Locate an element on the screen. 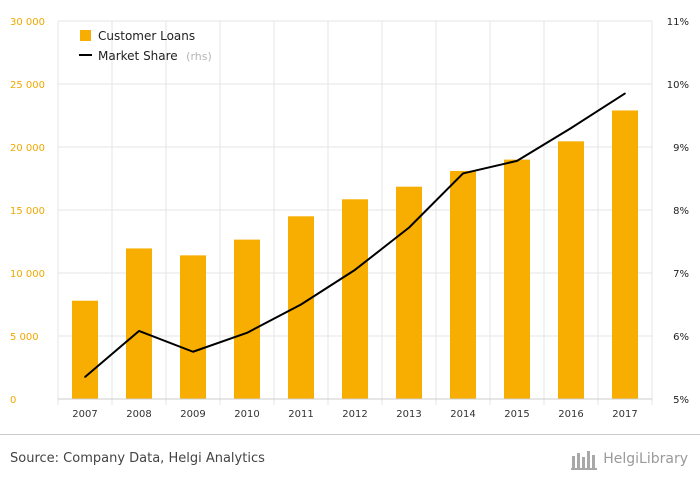 This screenshot has height=484, width=700. x-tick-label: 2007 is located at coordinates (84, 414).